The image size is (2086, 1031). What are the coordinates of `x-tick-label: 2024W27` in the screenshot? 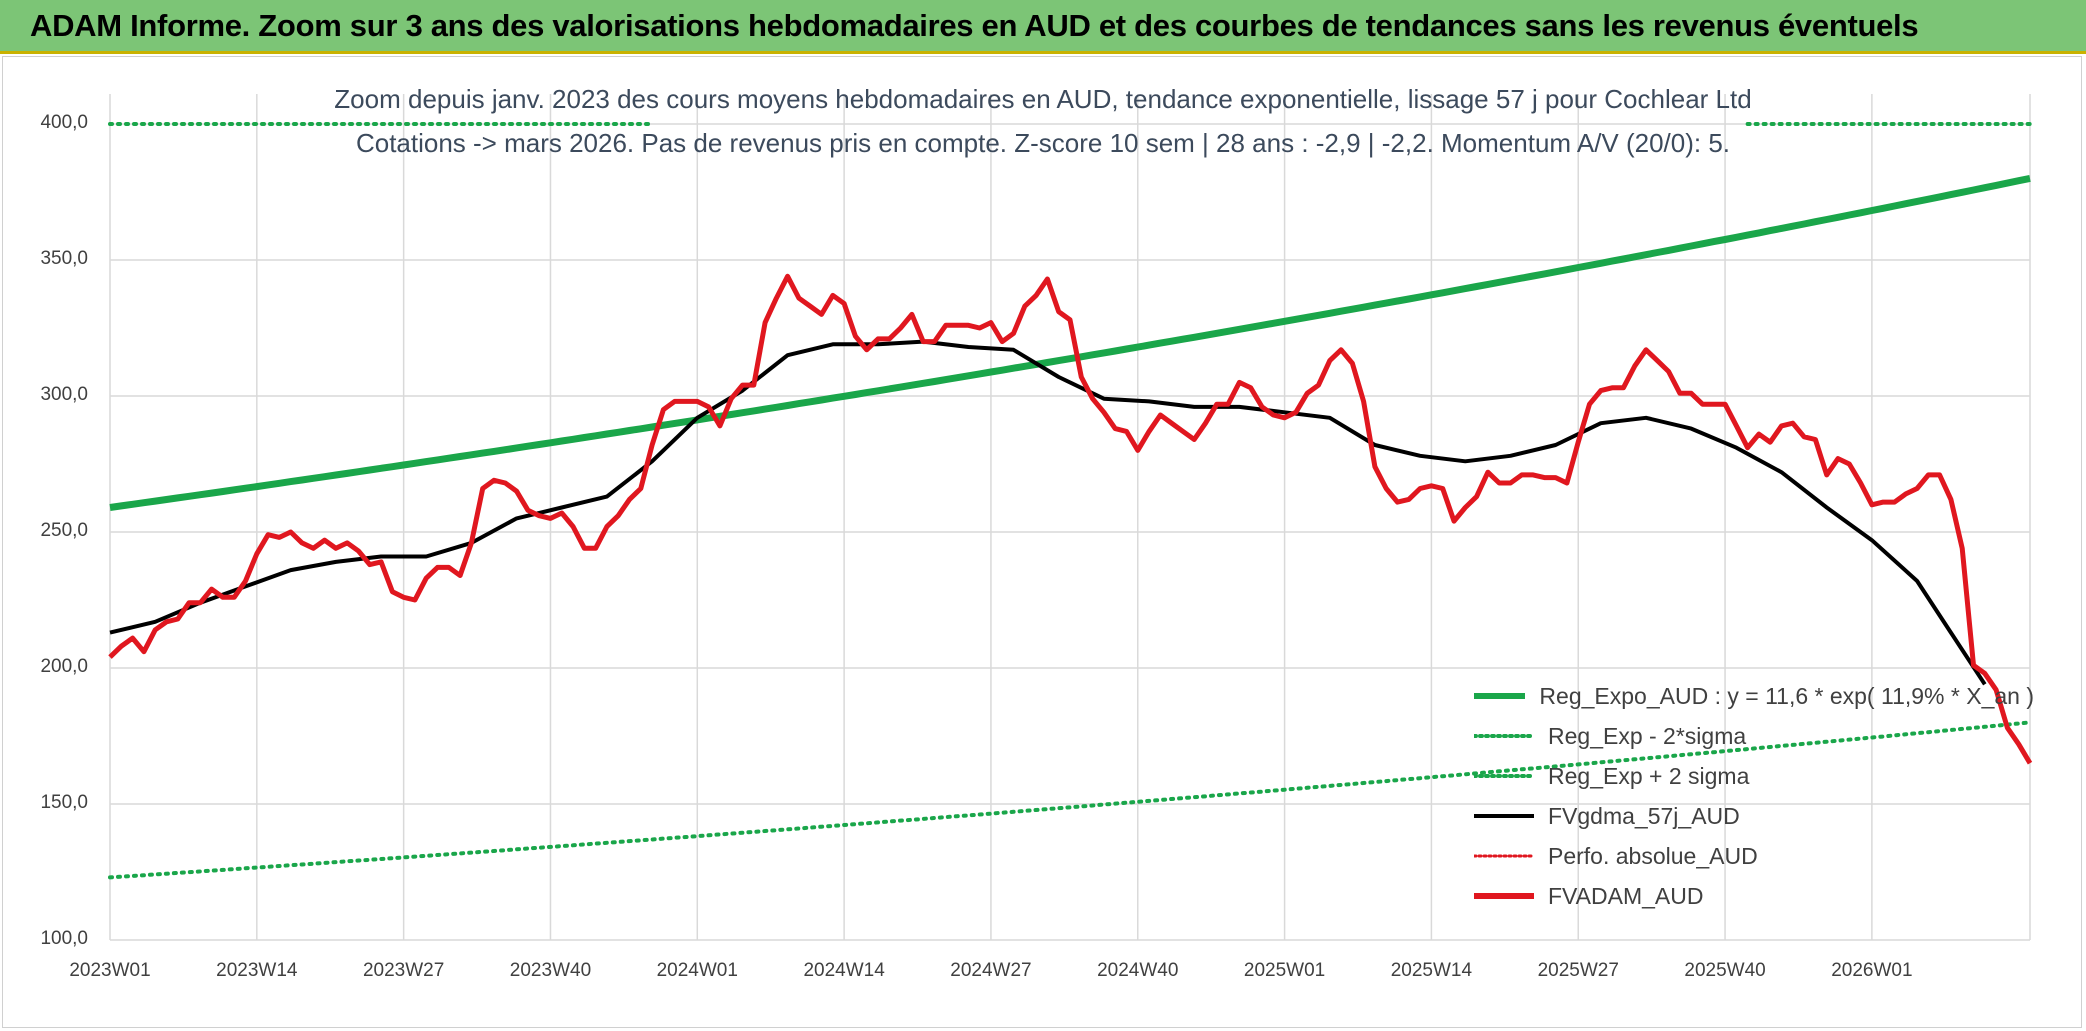 It's located at (991, 970).